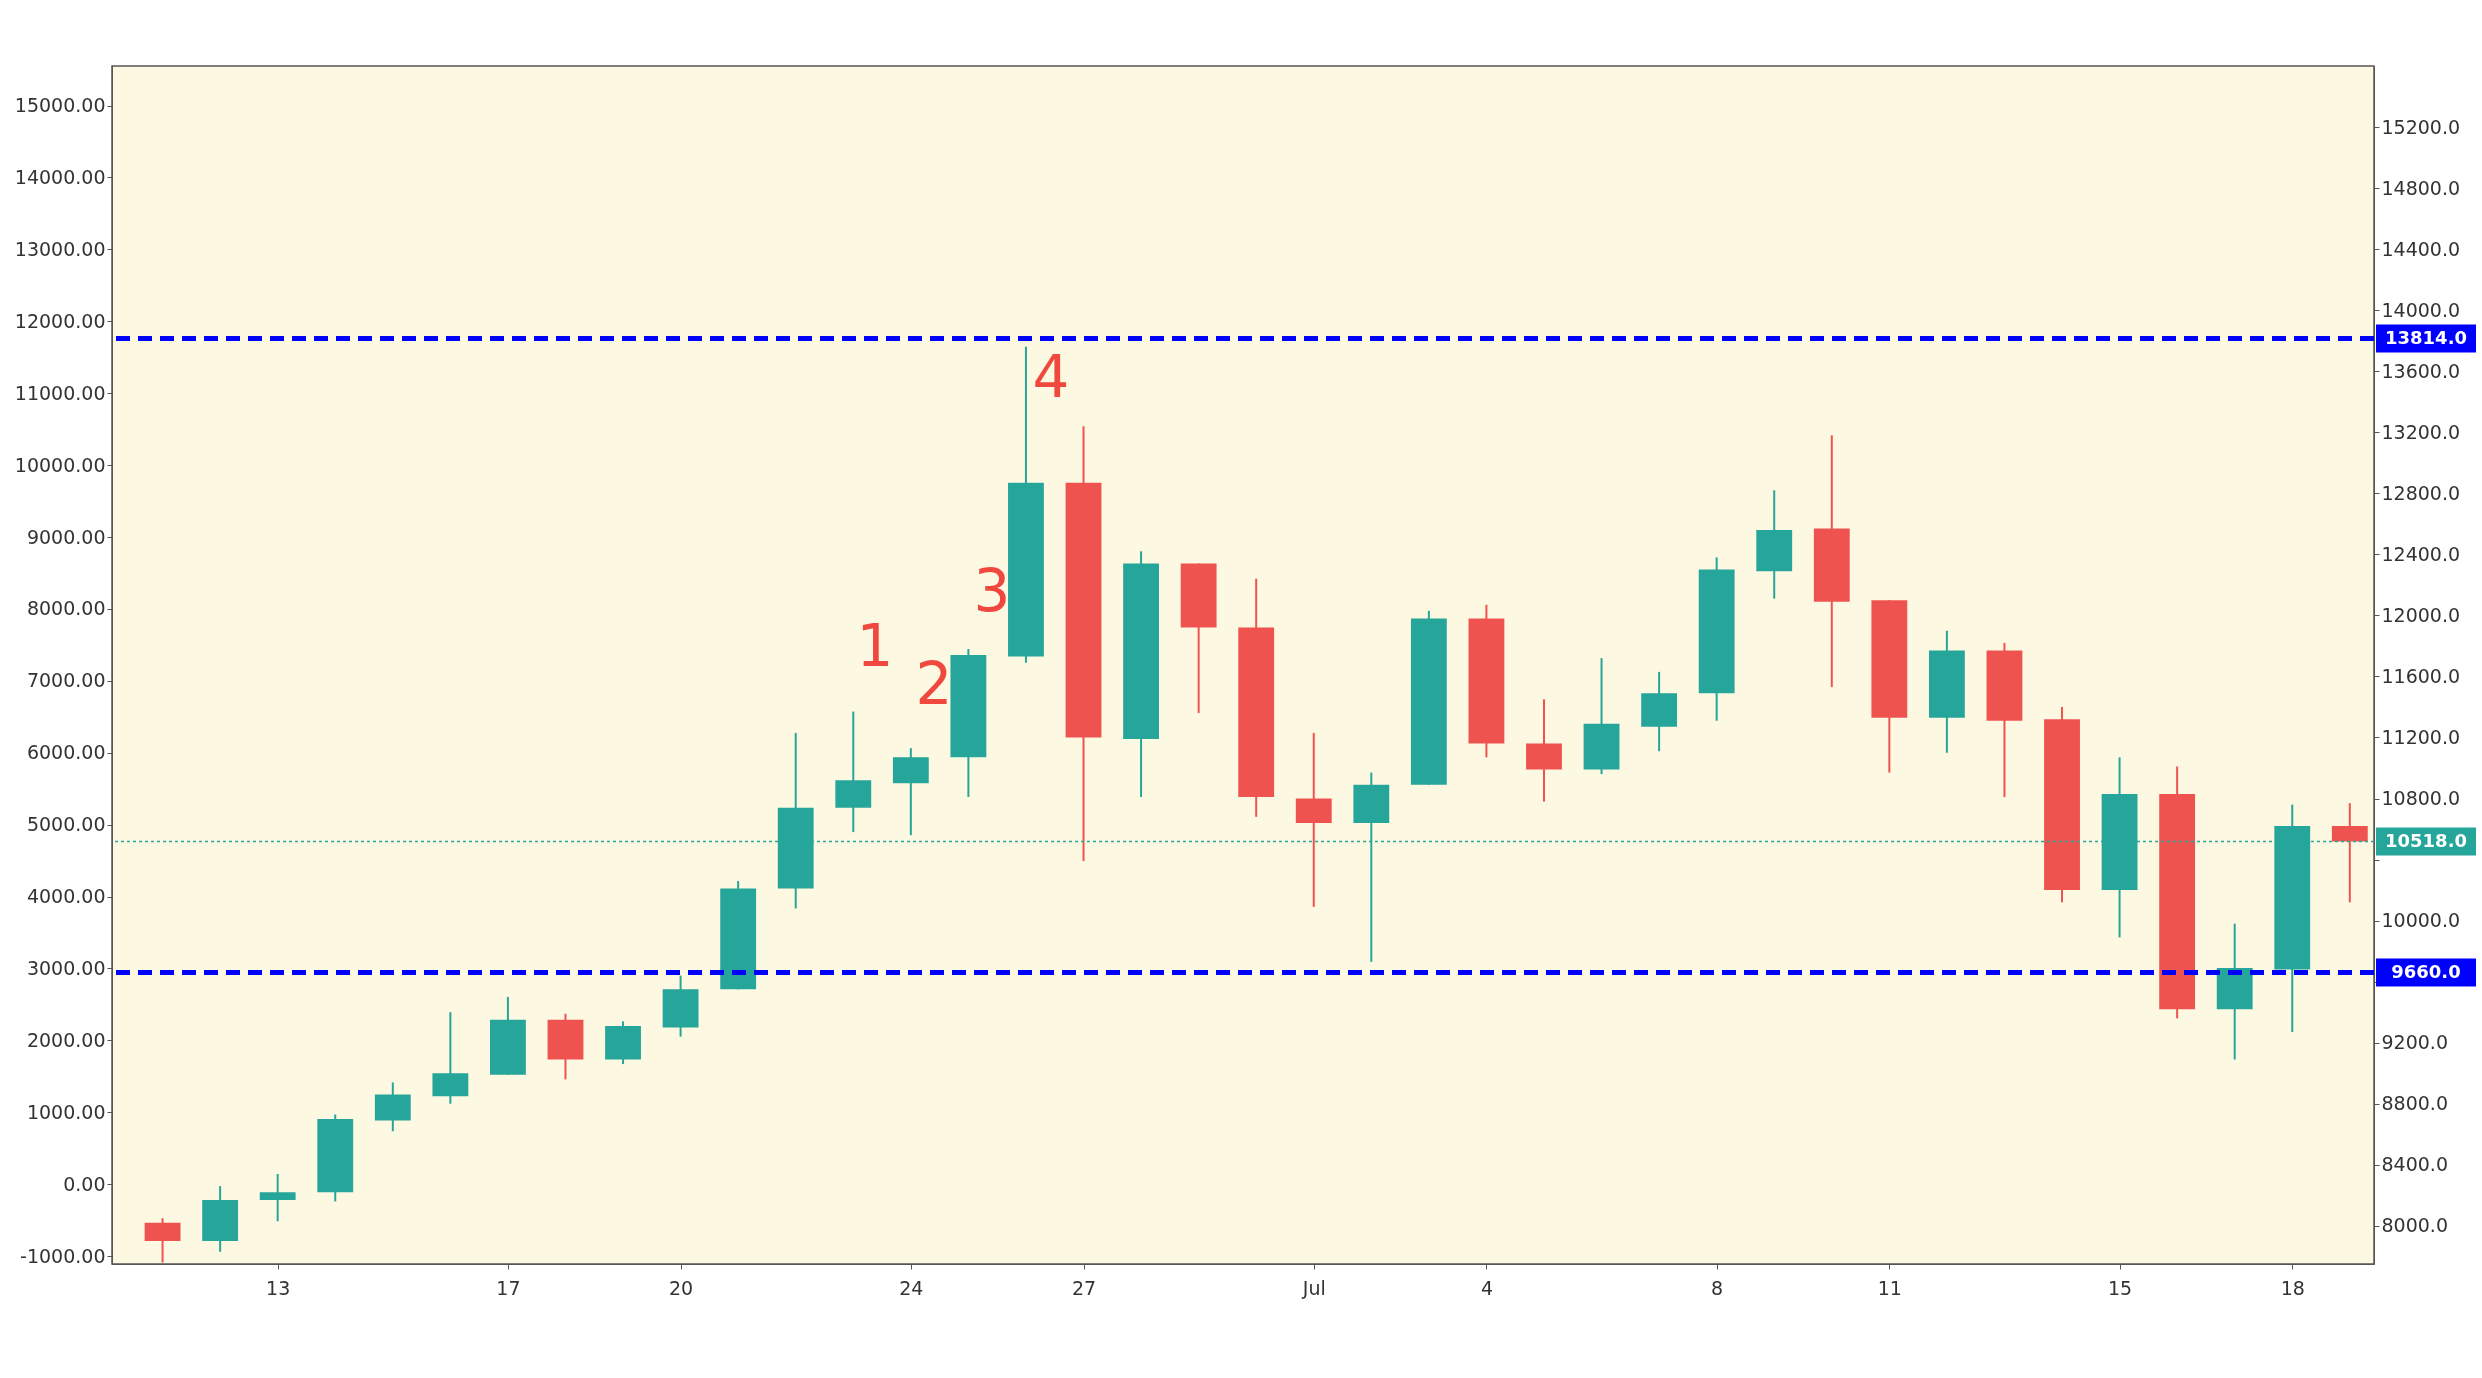  I want to click on x-tick-label: 27, so click(1084, 1287).